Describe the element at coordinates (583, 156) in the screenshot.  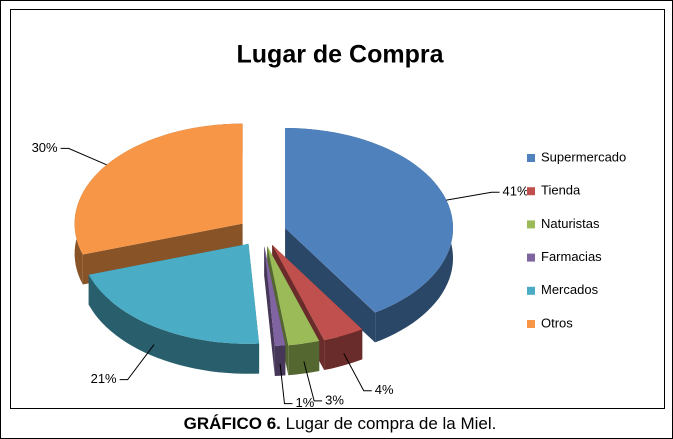
I see `legend-label: Supermercado` at that location.